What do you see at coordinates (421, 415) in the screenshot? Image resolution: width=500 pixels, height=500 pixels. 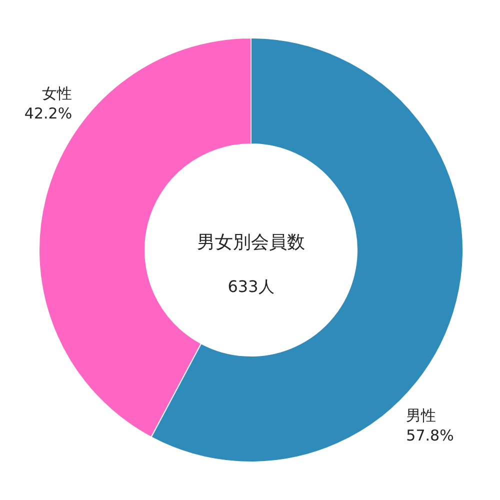 I see `slice-label: 男性` at bounding box center [421, 415].